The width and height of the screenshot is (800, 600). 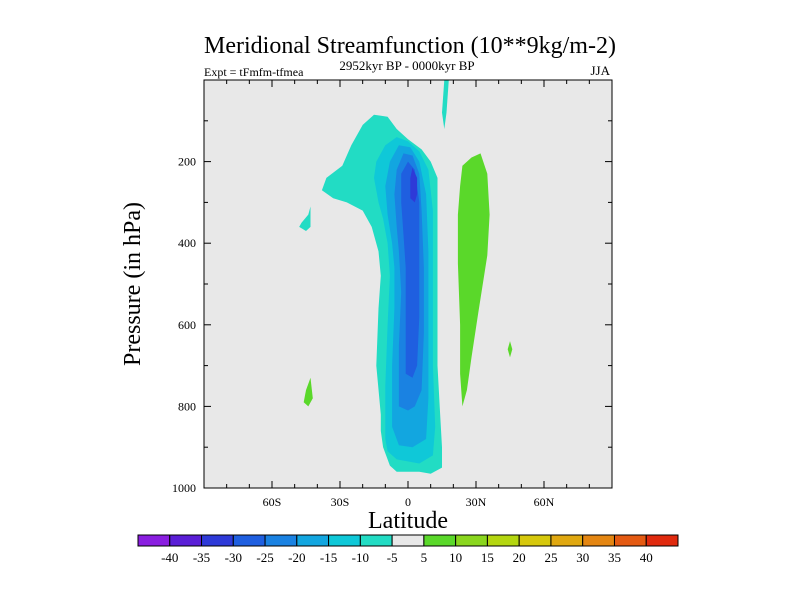 I want to click on colorbar-label: 25, so click(x=550, y=557).